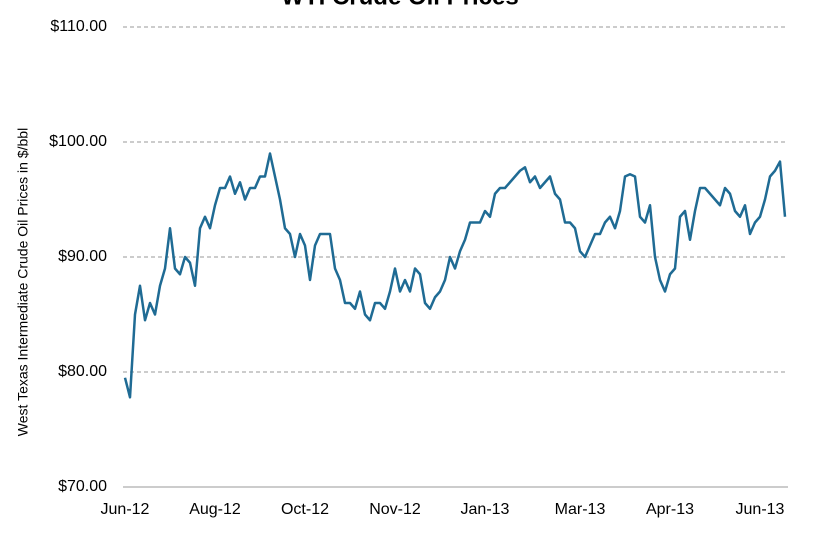 This screenshot has height=537, width=840. I want to click on x-tick-label: Jun-12, so click(125, 509).